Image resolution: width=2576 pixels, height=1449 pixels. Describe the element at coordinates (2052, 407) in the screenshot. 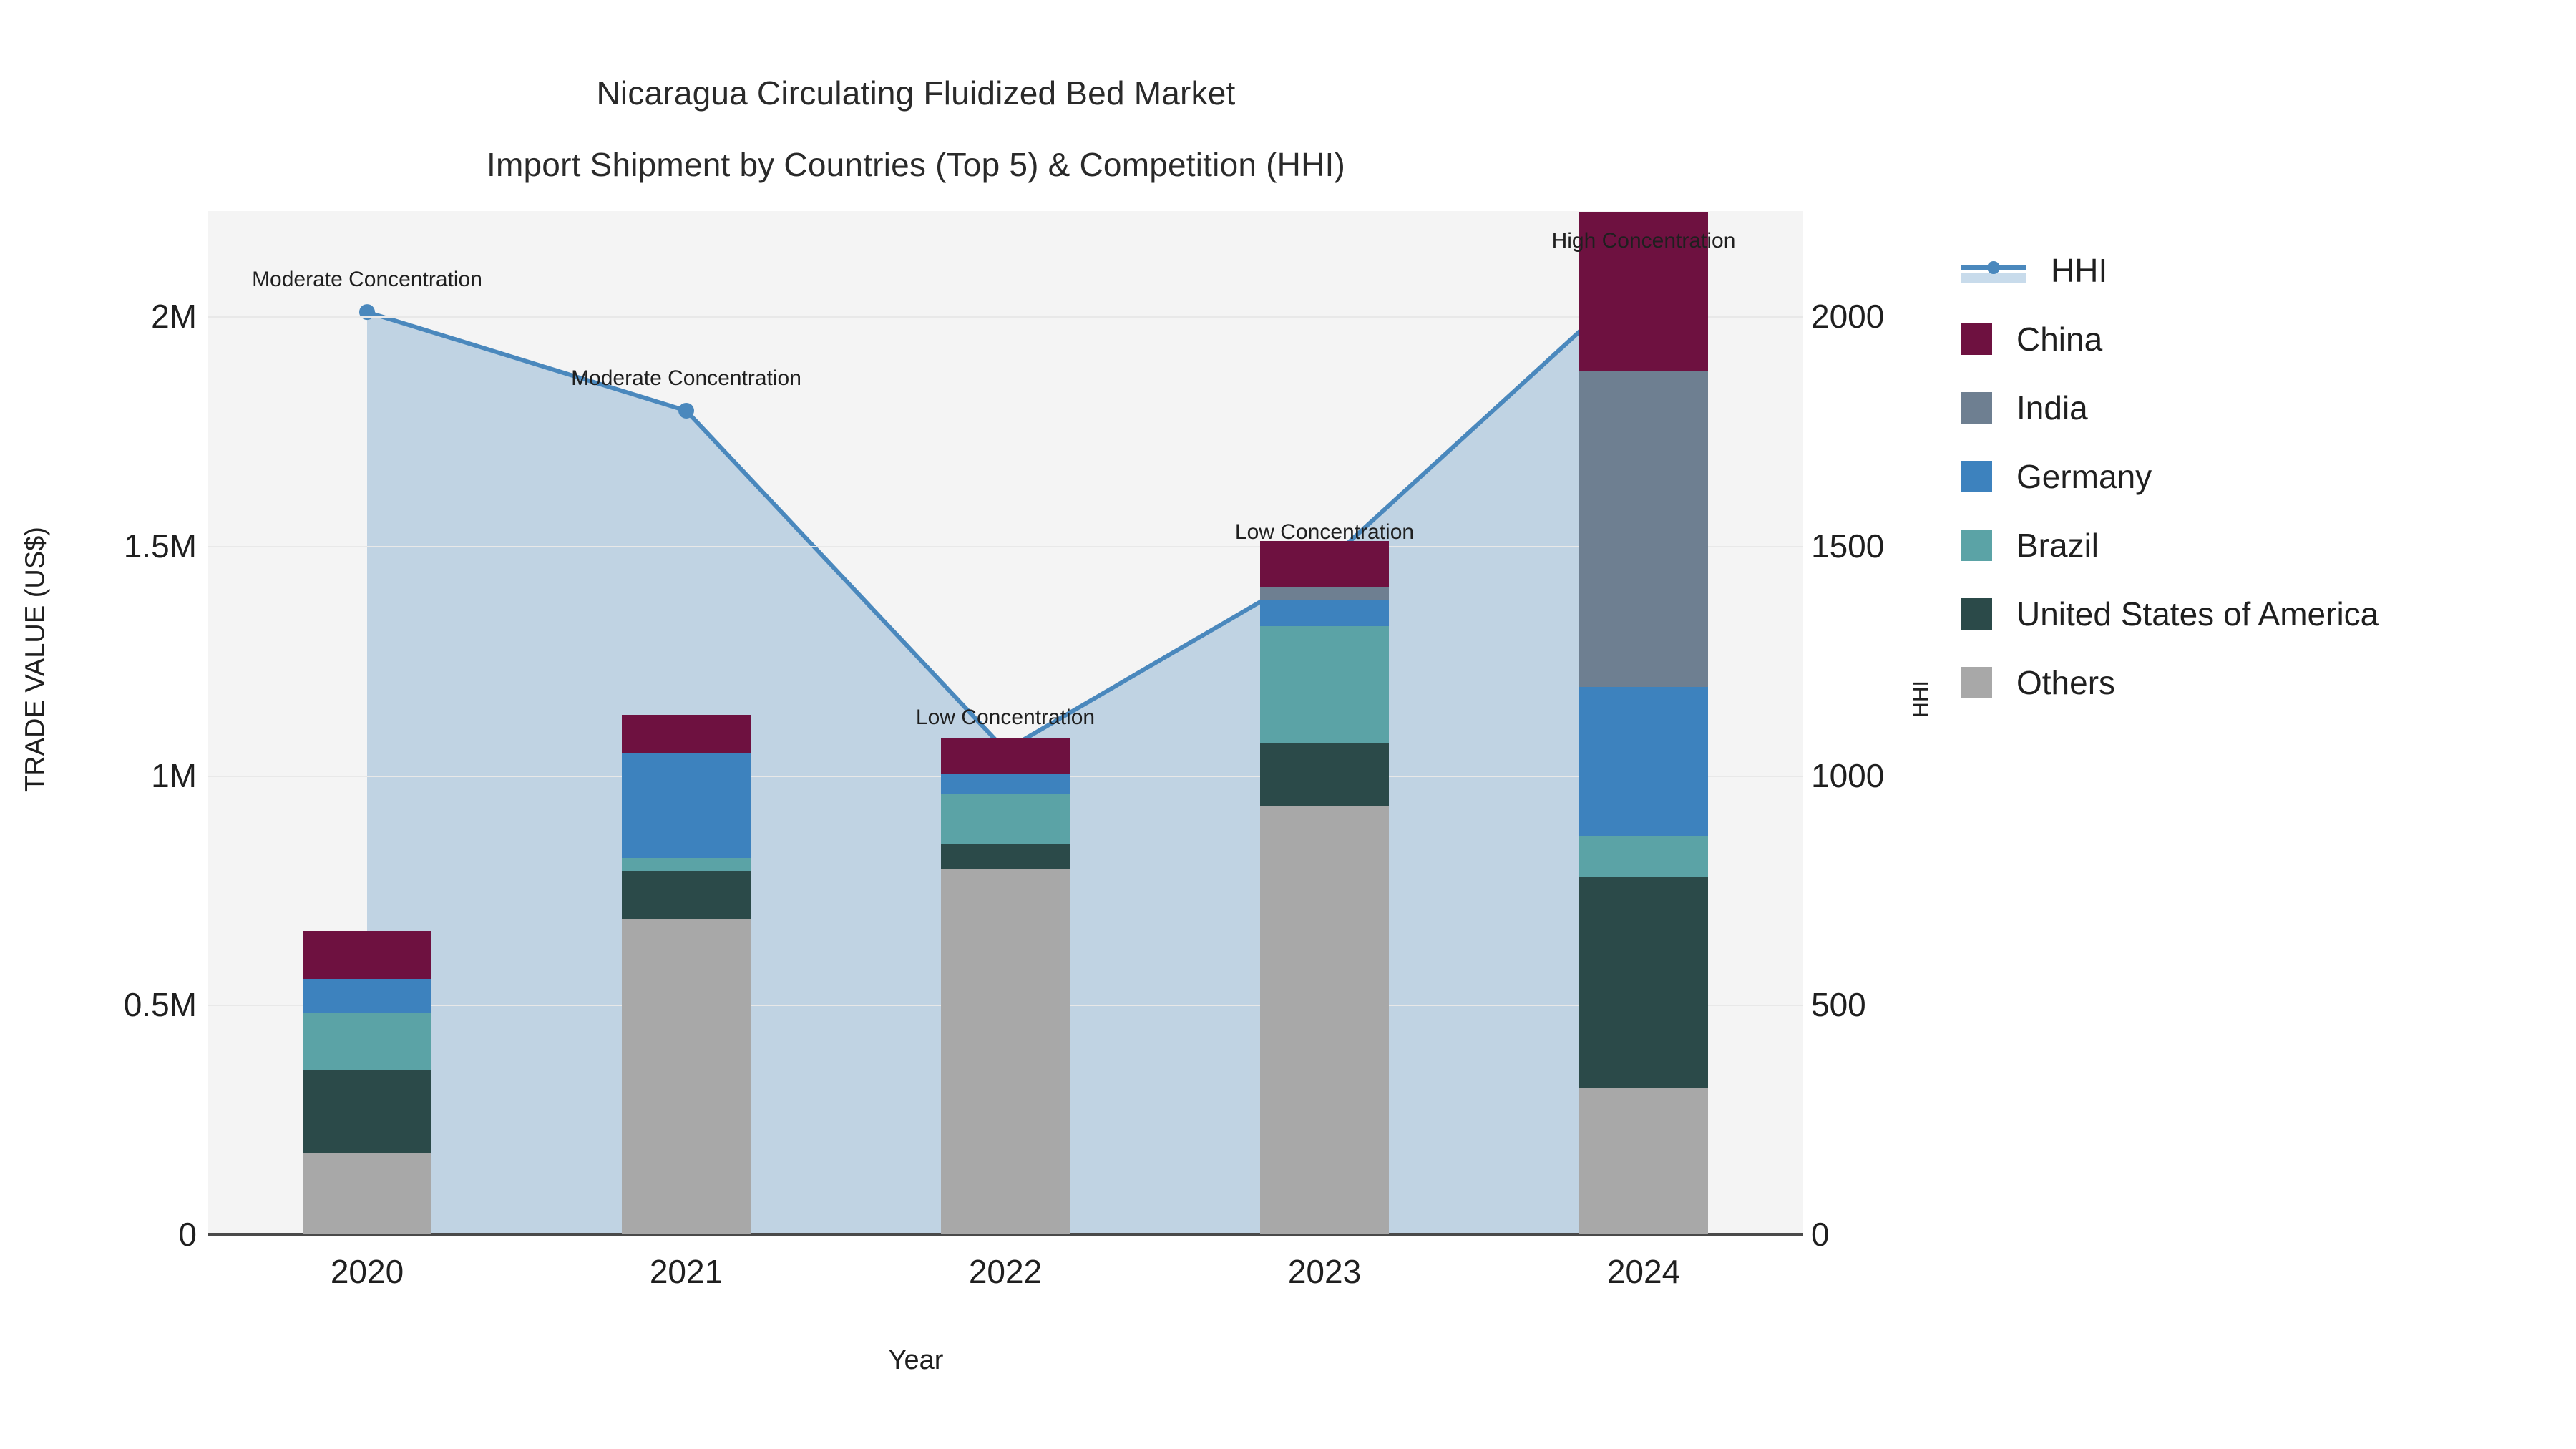

I see `legend-label: India` at that location.